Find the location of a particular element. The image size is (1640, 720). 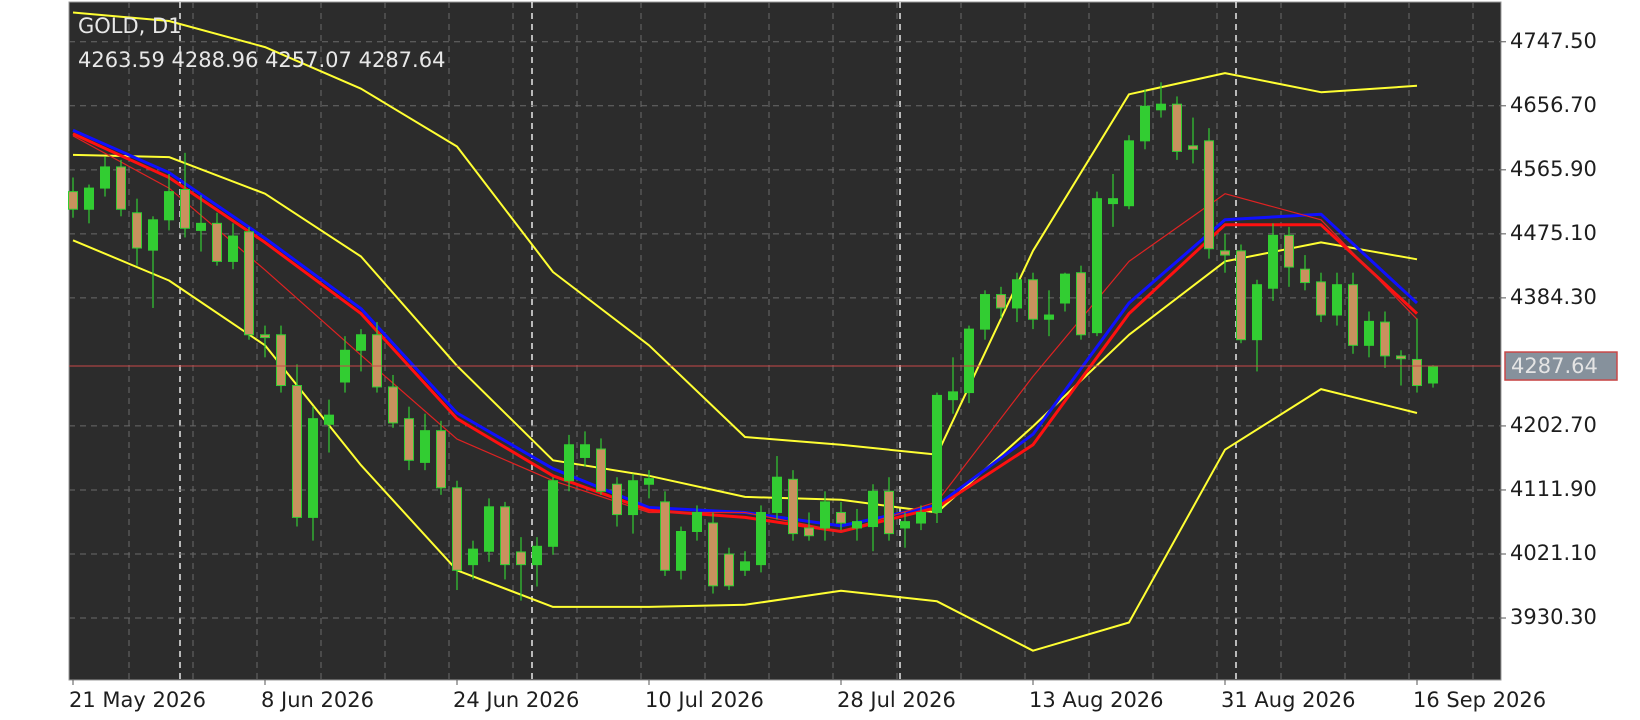

close-value: 4287.64 is located at coordinates (402, 60).